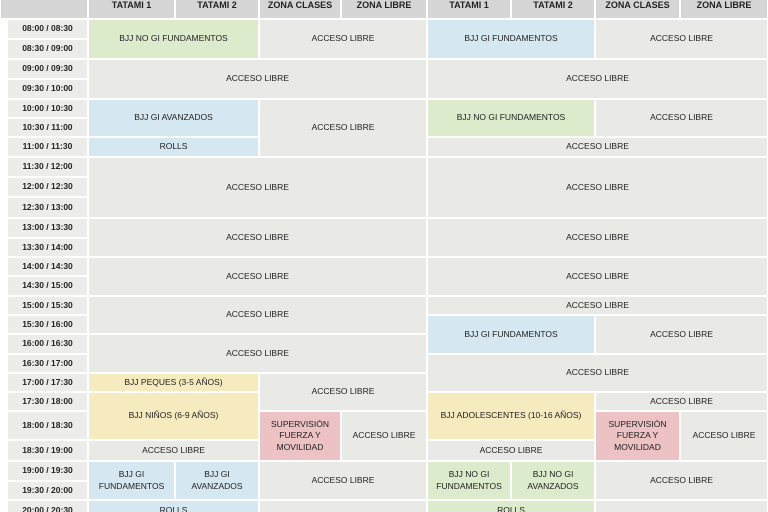 Image resolution: width=768 pixels, height=512 pixels. Describe the element at coordinates (47, 228) in the screenshot. I see `time-slot: 13:00 / 13:30` at that location.